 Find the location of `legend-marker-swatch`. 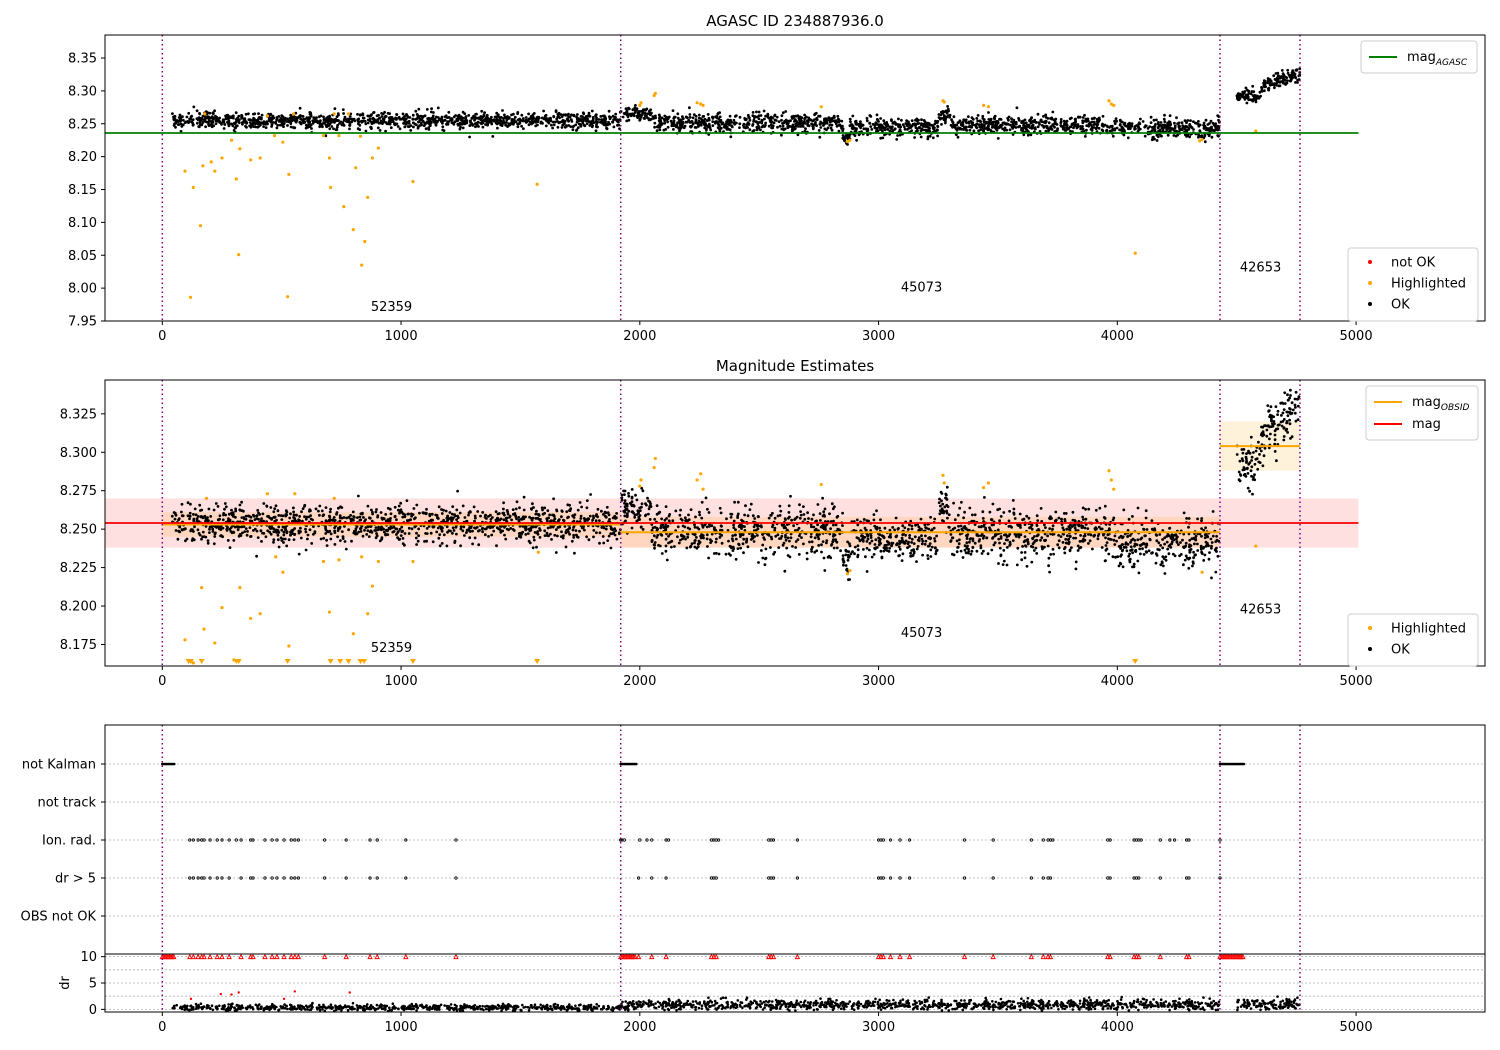

legend-marker-swatch is located at coordinates (1370, 304).